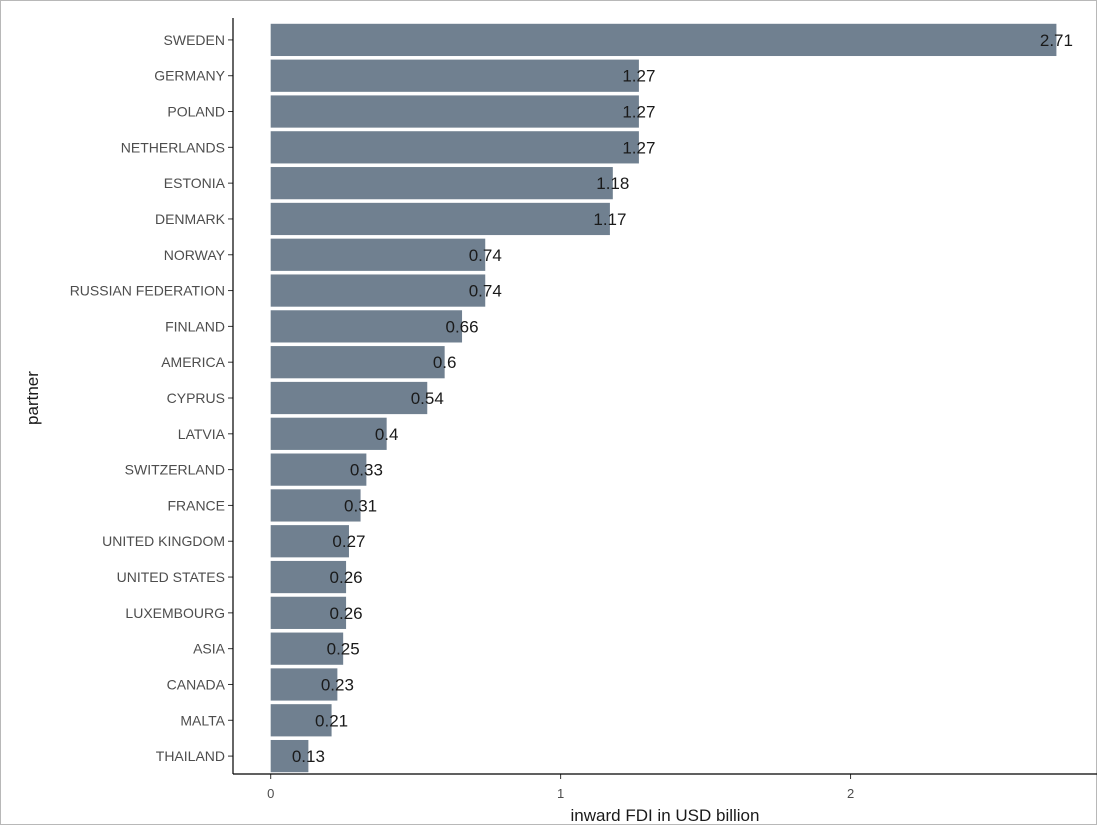 The image size is (1099, 827). What do you see at coordinates (348, 541) in the screenshot?
I see `value-label: 0.27` at bounding box center [348, 541].